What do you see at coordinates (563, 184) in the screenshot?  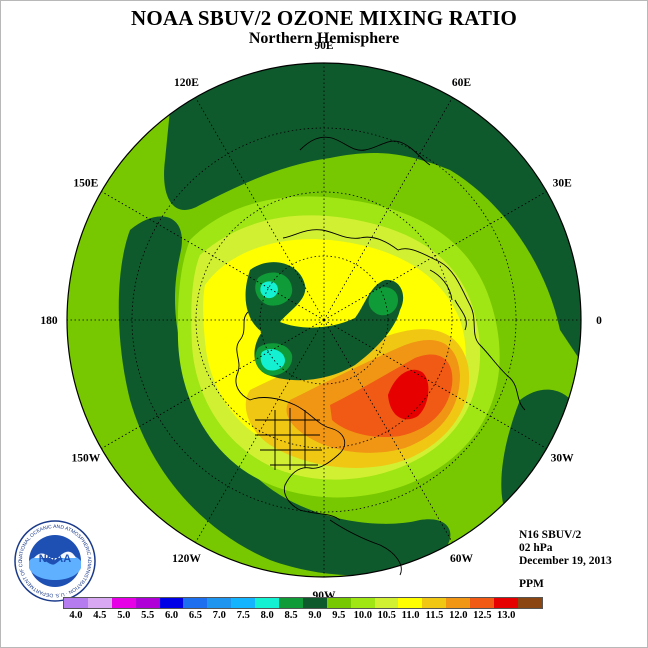 I see `longitude-label: 30E` at bounding box center [563, 184].